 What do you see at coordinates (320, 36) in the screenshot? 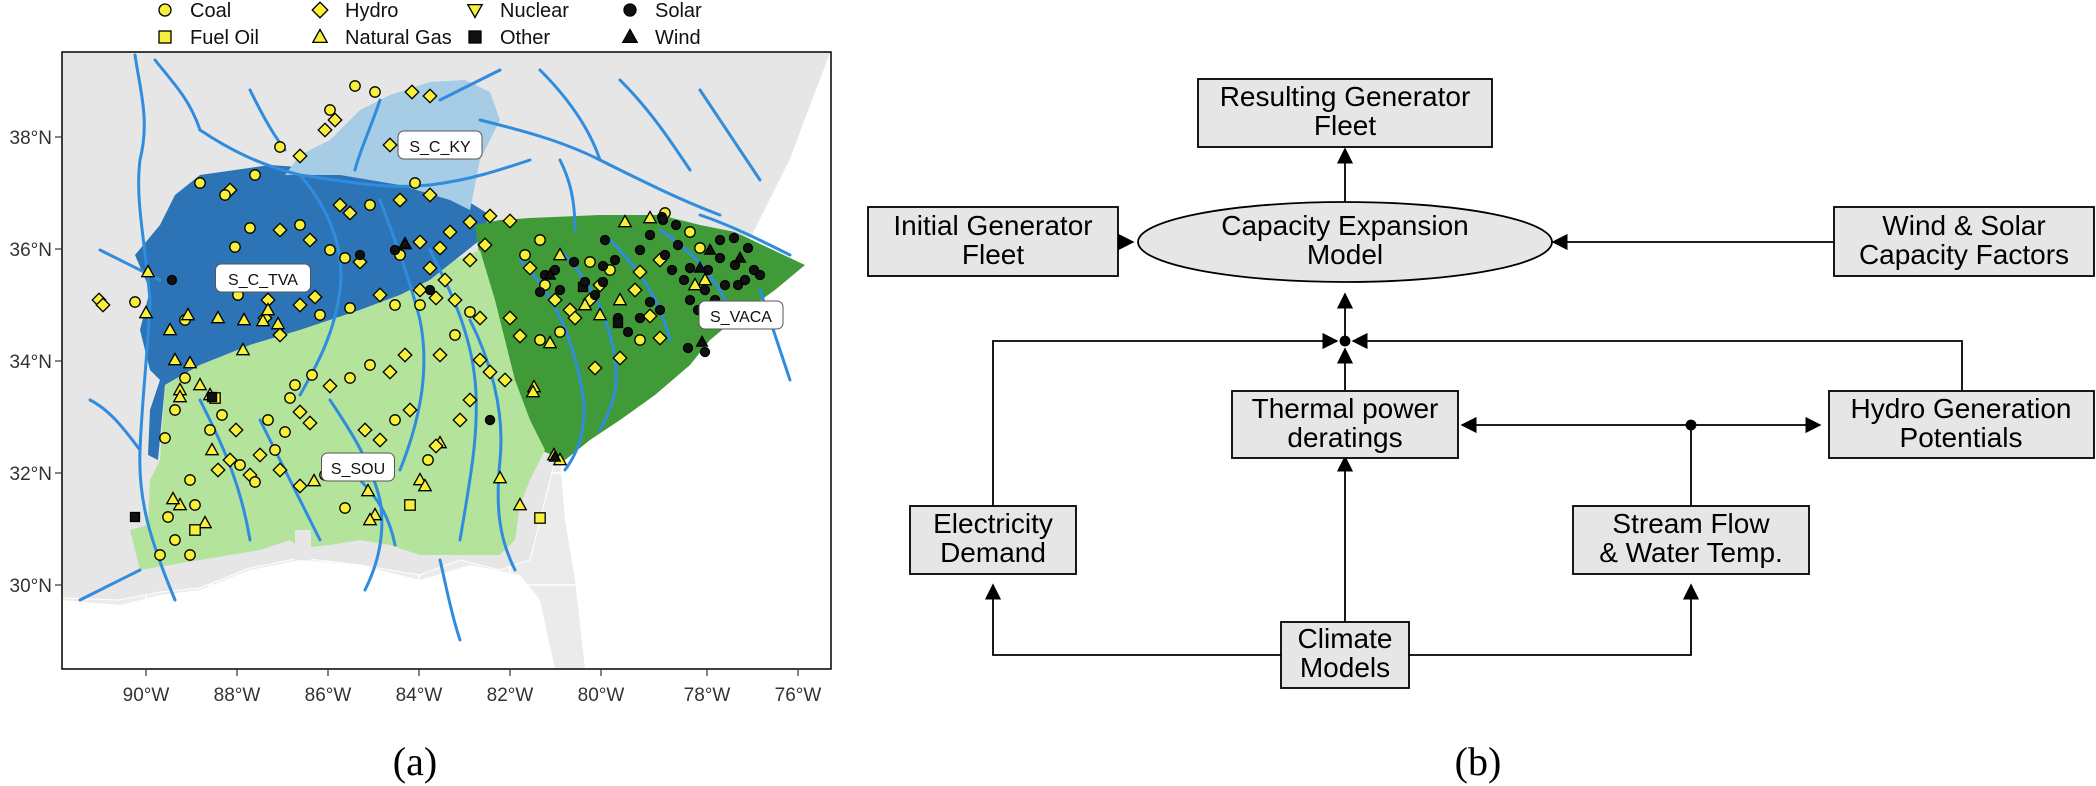
I see `legend-marker-natural-gas` at bounding box center [320, 36].